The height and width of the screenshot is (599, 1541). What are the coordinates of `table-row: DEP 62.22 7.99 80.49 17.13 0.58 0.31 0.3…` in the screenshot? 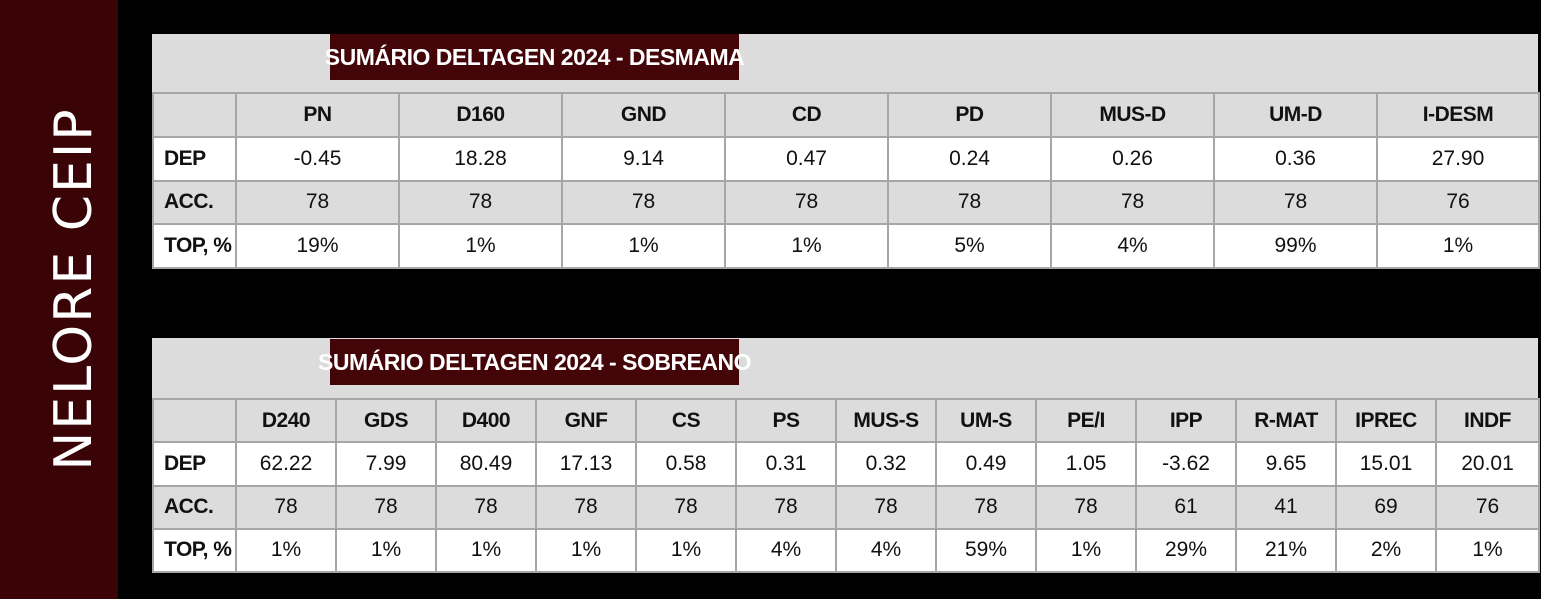 It's located at (846, 464).